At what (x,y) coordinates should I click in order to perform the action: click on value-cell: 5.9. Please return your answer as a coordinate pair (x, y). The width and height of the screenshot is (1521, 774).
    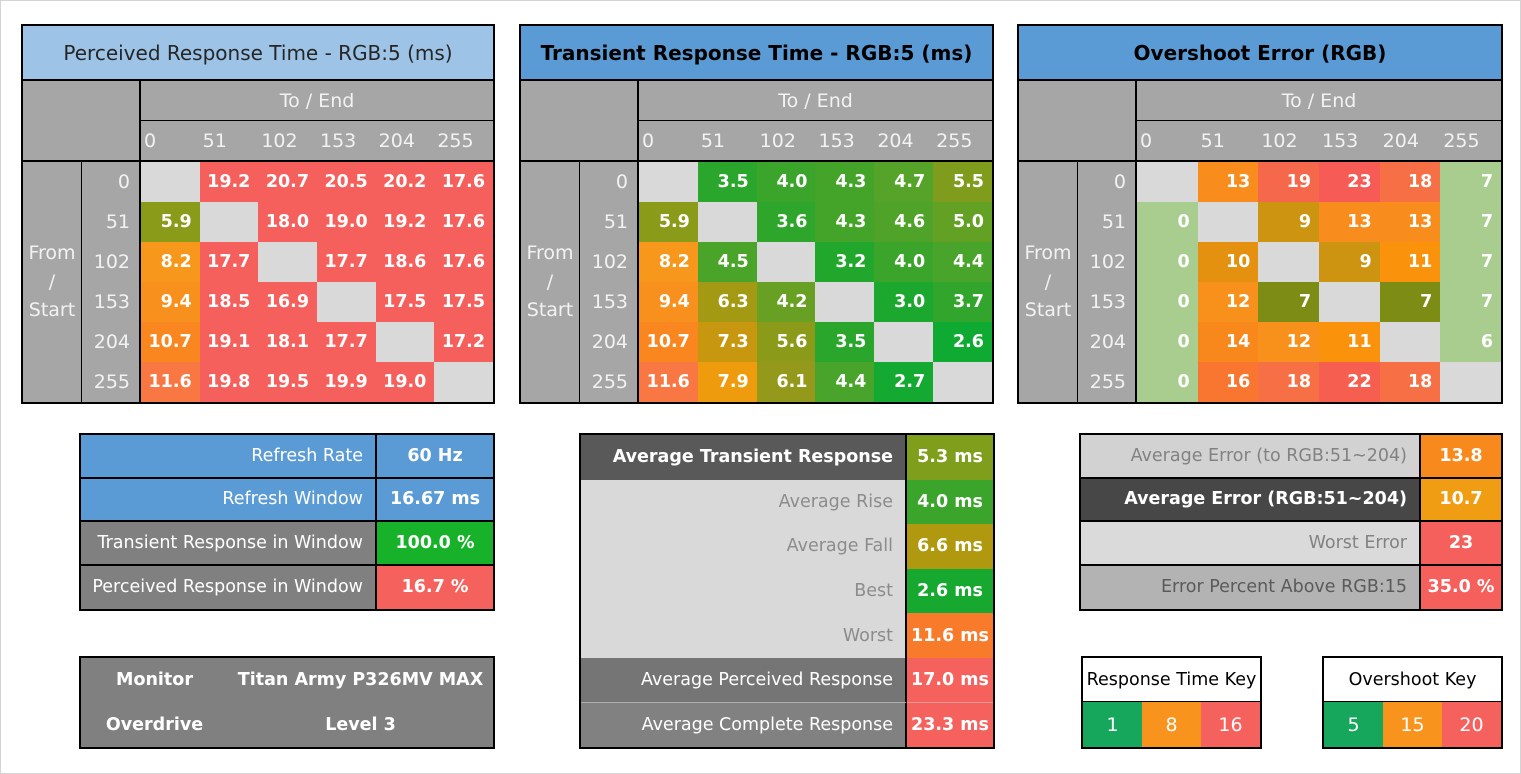
    Looking at the image, I should click on (170, 222).